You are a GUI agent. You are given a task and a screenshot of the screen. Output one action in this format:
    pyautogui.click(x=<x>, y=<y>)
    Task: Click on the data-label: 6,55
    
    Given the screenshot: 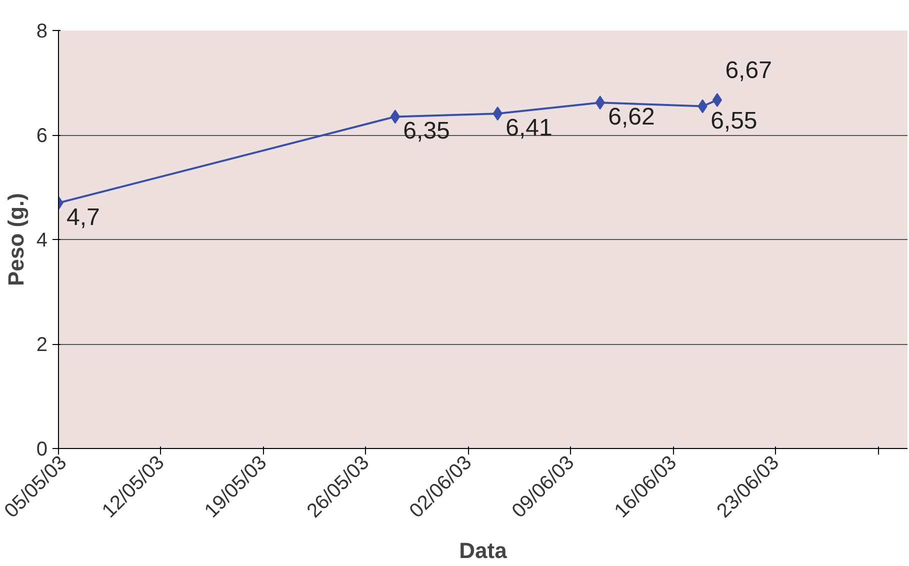 What is the action you would take?
    pyautogui.click(x=734, y=120)
    